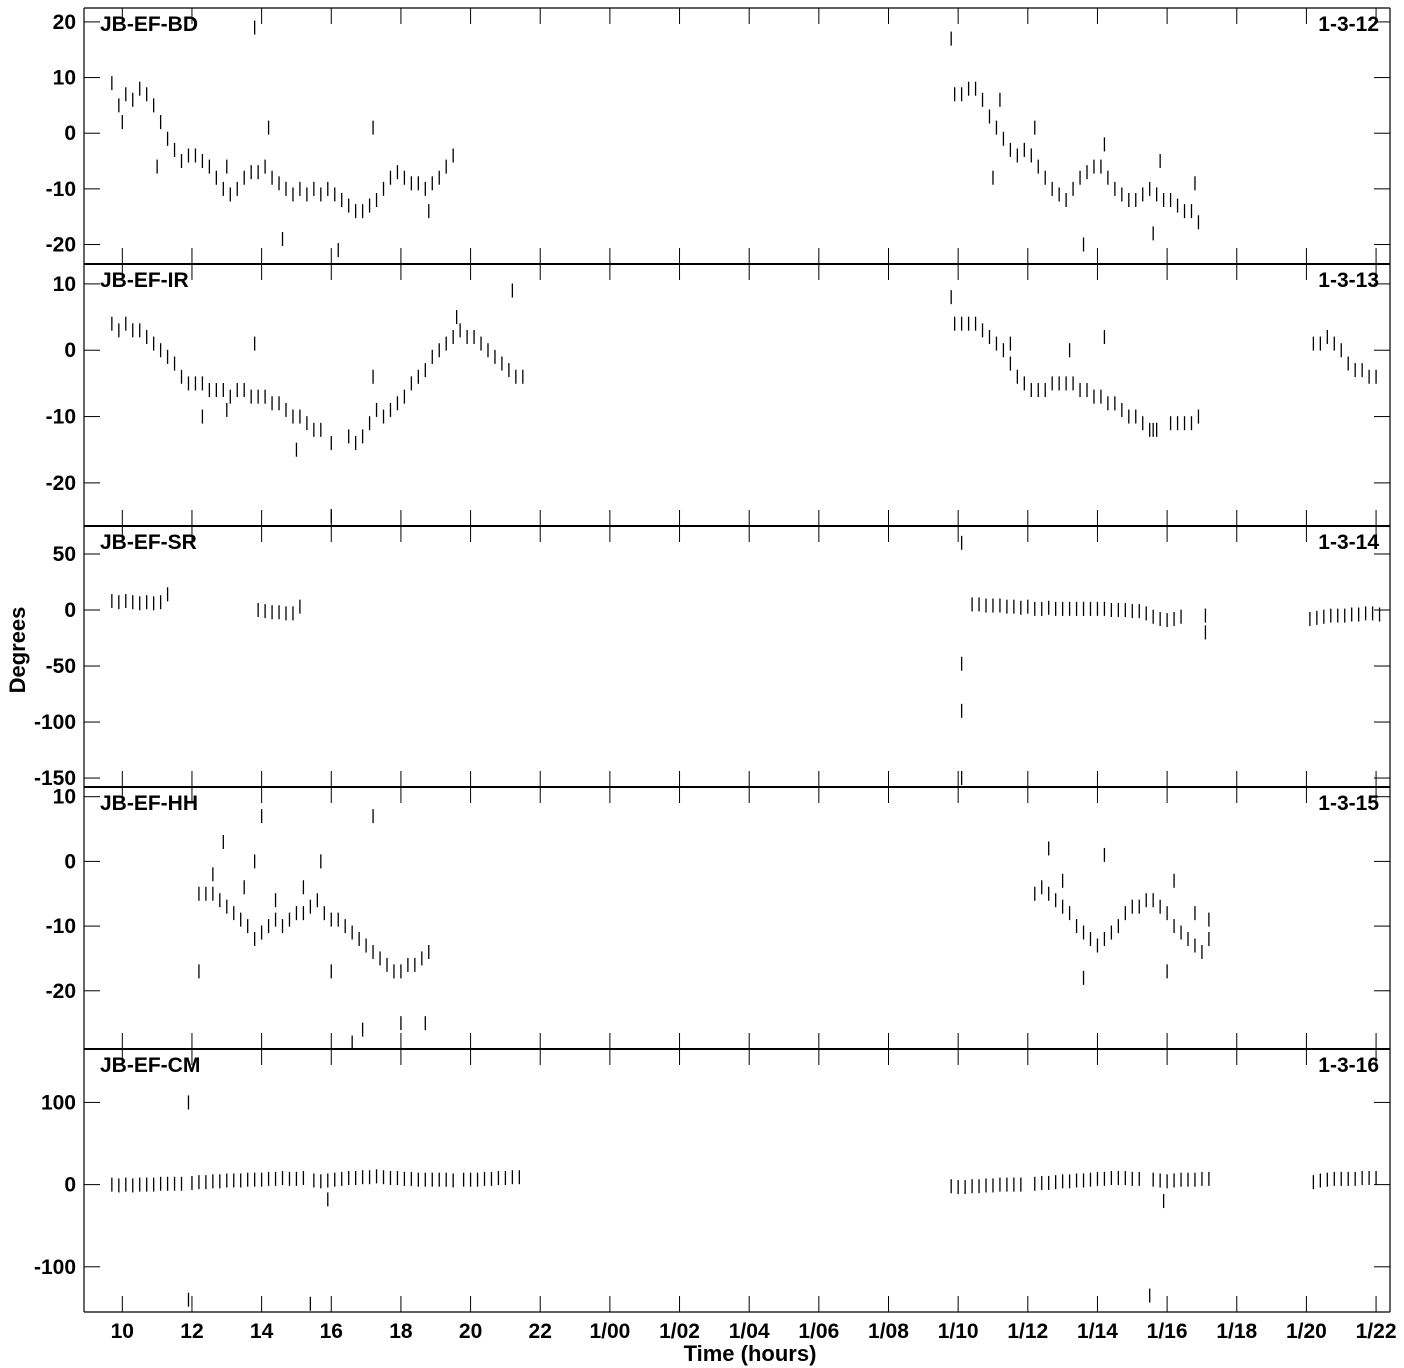  I want to click on x-tick-label: 1/12, so click(1027, 1331).